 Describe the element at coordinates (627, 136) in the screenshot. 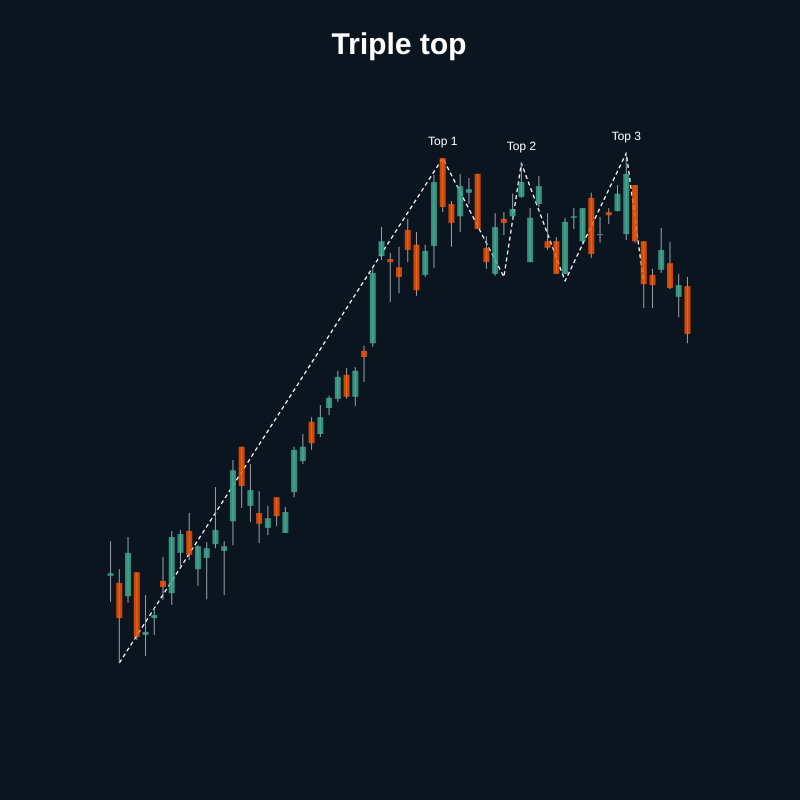

I see `text: Top 3` at that location.